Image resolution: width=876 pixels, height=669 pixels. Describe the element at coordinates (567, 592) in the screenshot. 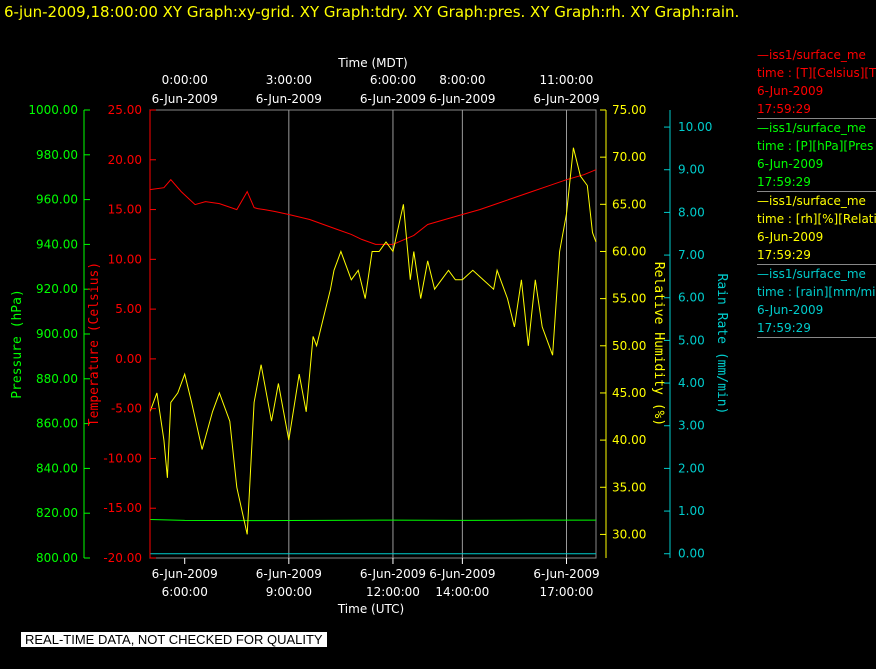

I see `bottom-tick-label: 17:00:00` at that location.